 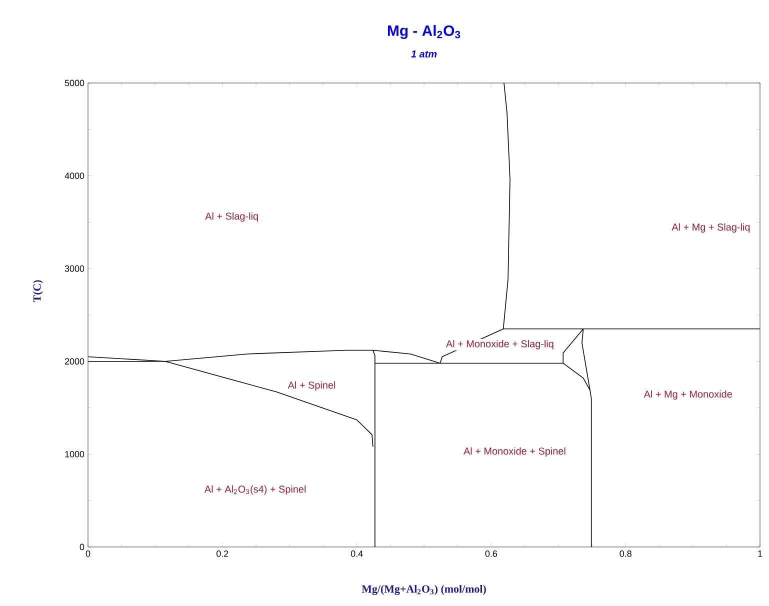 What do you see at coordinates (424, 589) in the screenshot?
I see `x-axis-title: Mg/(Mg+Al$_{2}$O$_{3}$) (mol/mol)` at bounding box center [424, 589].